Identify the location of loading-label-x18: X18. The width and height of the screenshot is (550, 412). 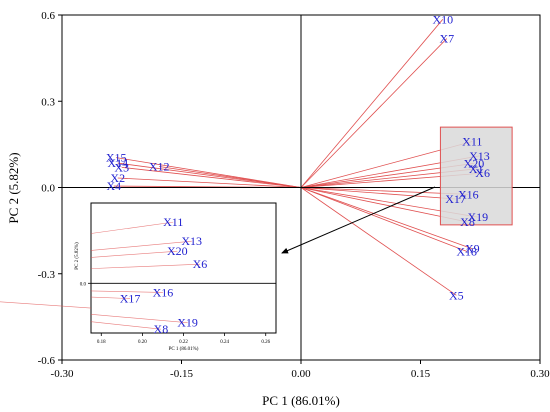
(466, 251).